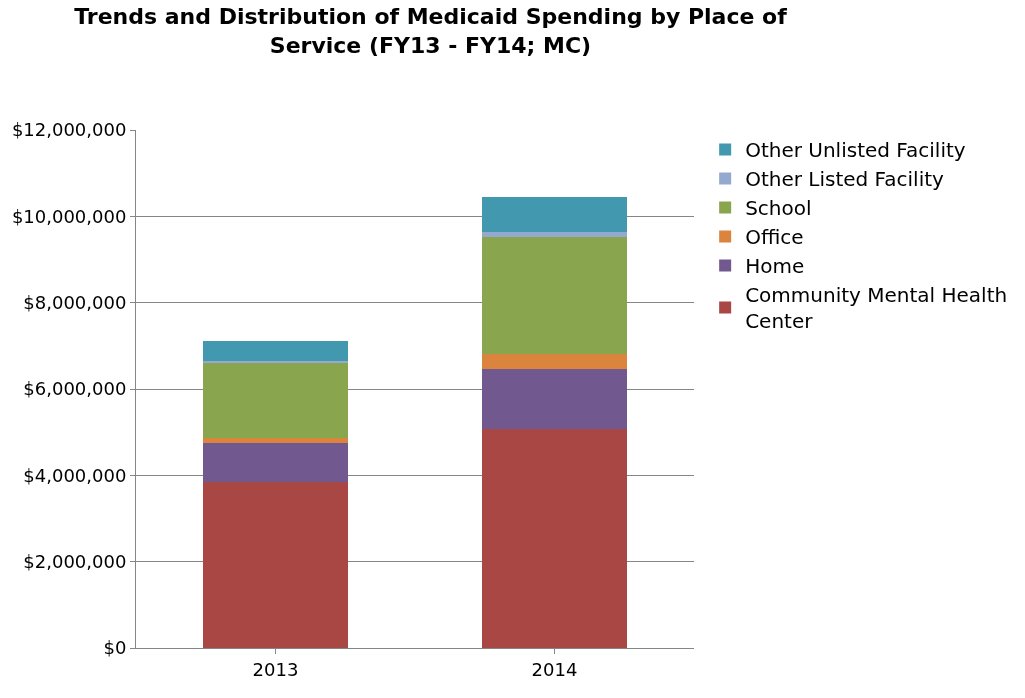  Describe the element at coordinates (75, 561) in the screenshot. I see `y-tick-label: $2,000,000` at that location.